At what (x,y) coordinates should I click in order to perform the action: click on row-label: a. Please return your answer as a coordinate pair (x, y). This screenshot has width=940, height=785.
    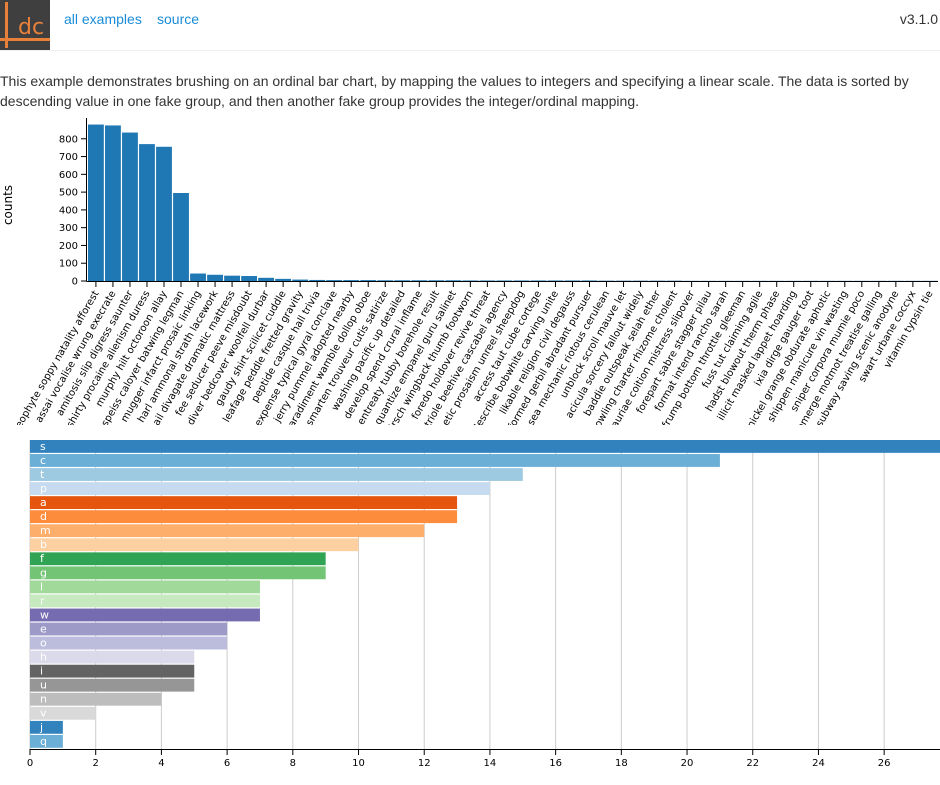
    Looking at the image, I should click on (43, 502).